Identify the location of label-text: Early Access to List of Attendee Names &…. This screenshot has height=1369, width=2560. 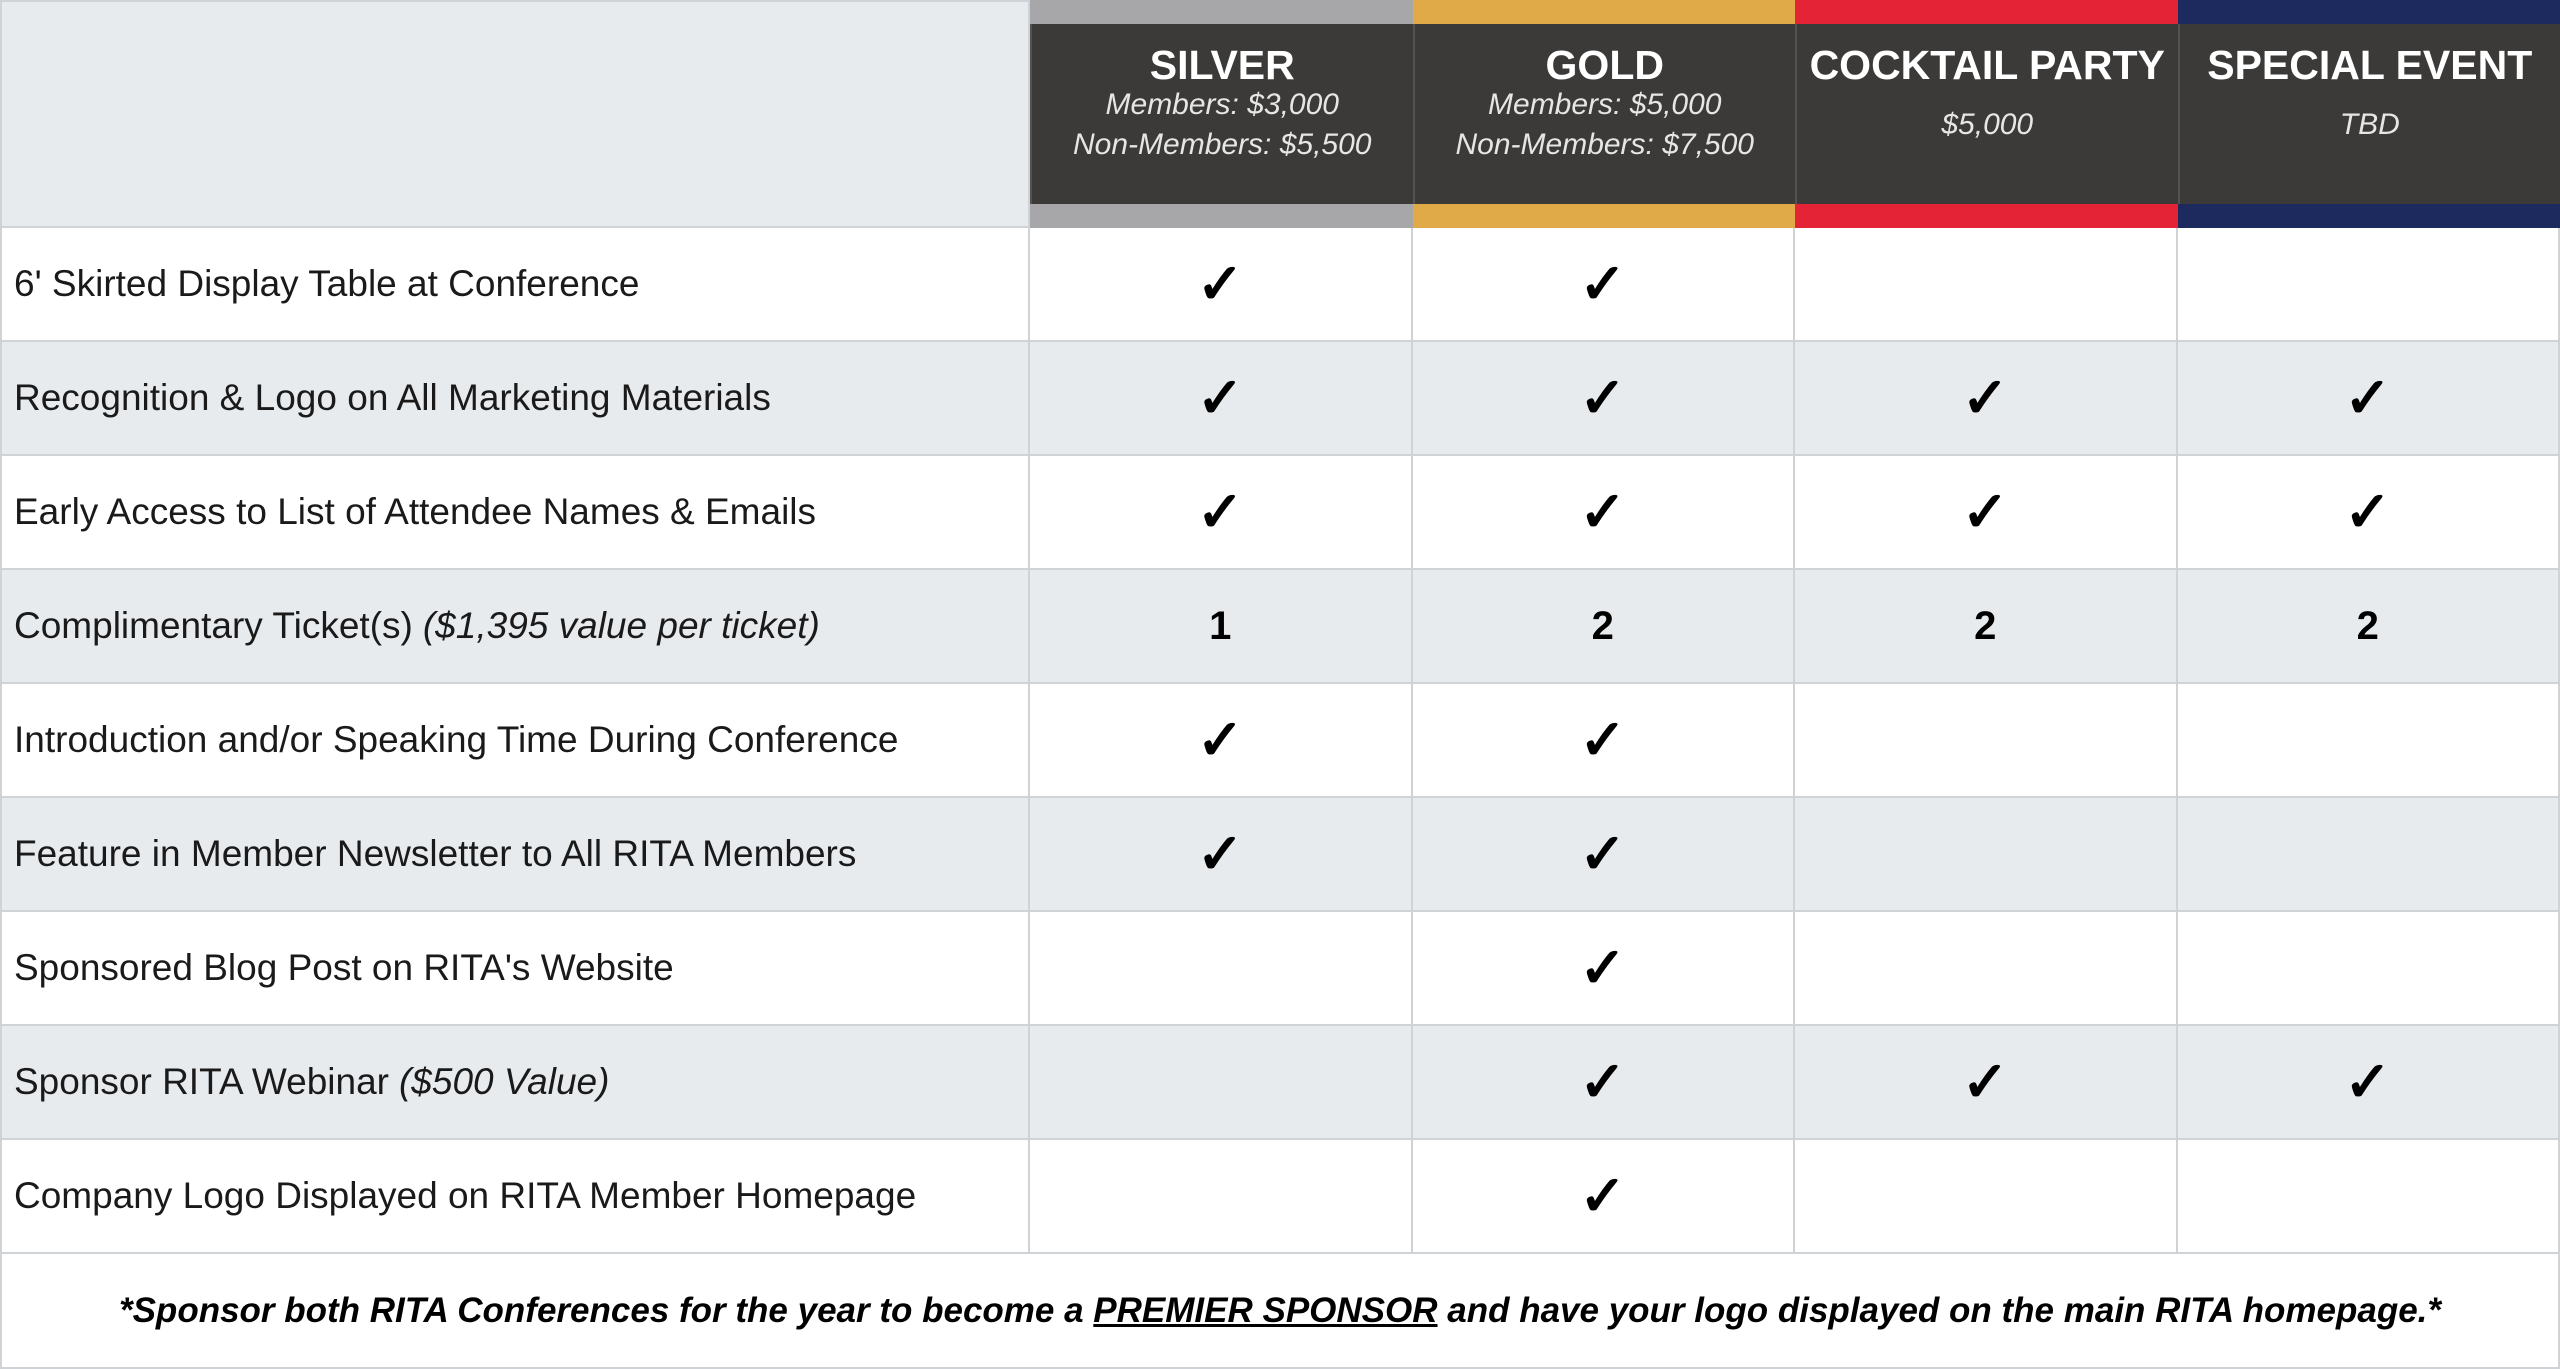
(415, 511).